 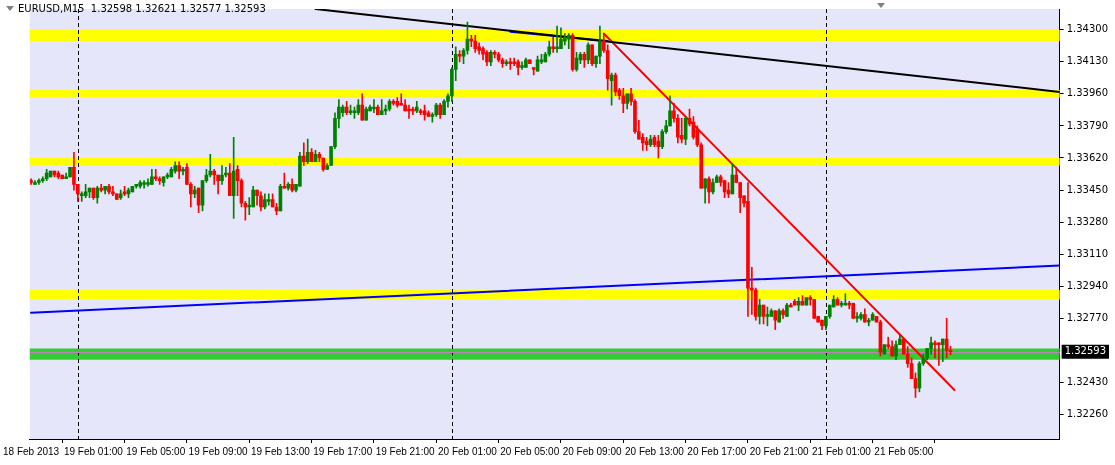 What do you see at coordinates (467, 451) in the screenshot?
I see `x-tick-label: 20 Feb 01:00` at bounding box center [467, 451].